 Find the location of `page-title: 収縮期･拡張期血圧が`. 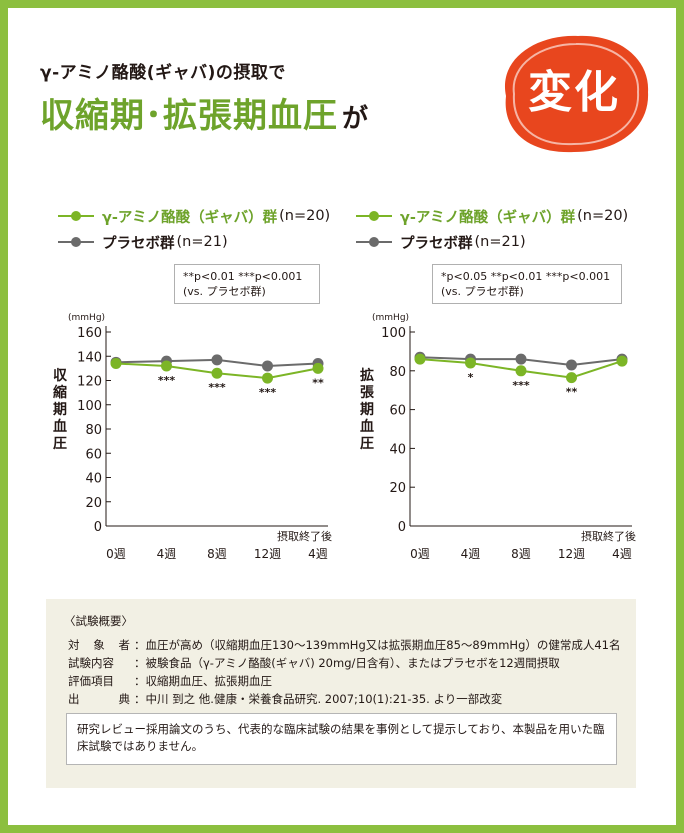

page-title: 収縮期･拡張期血圧が is located at coordinates (204, 112).